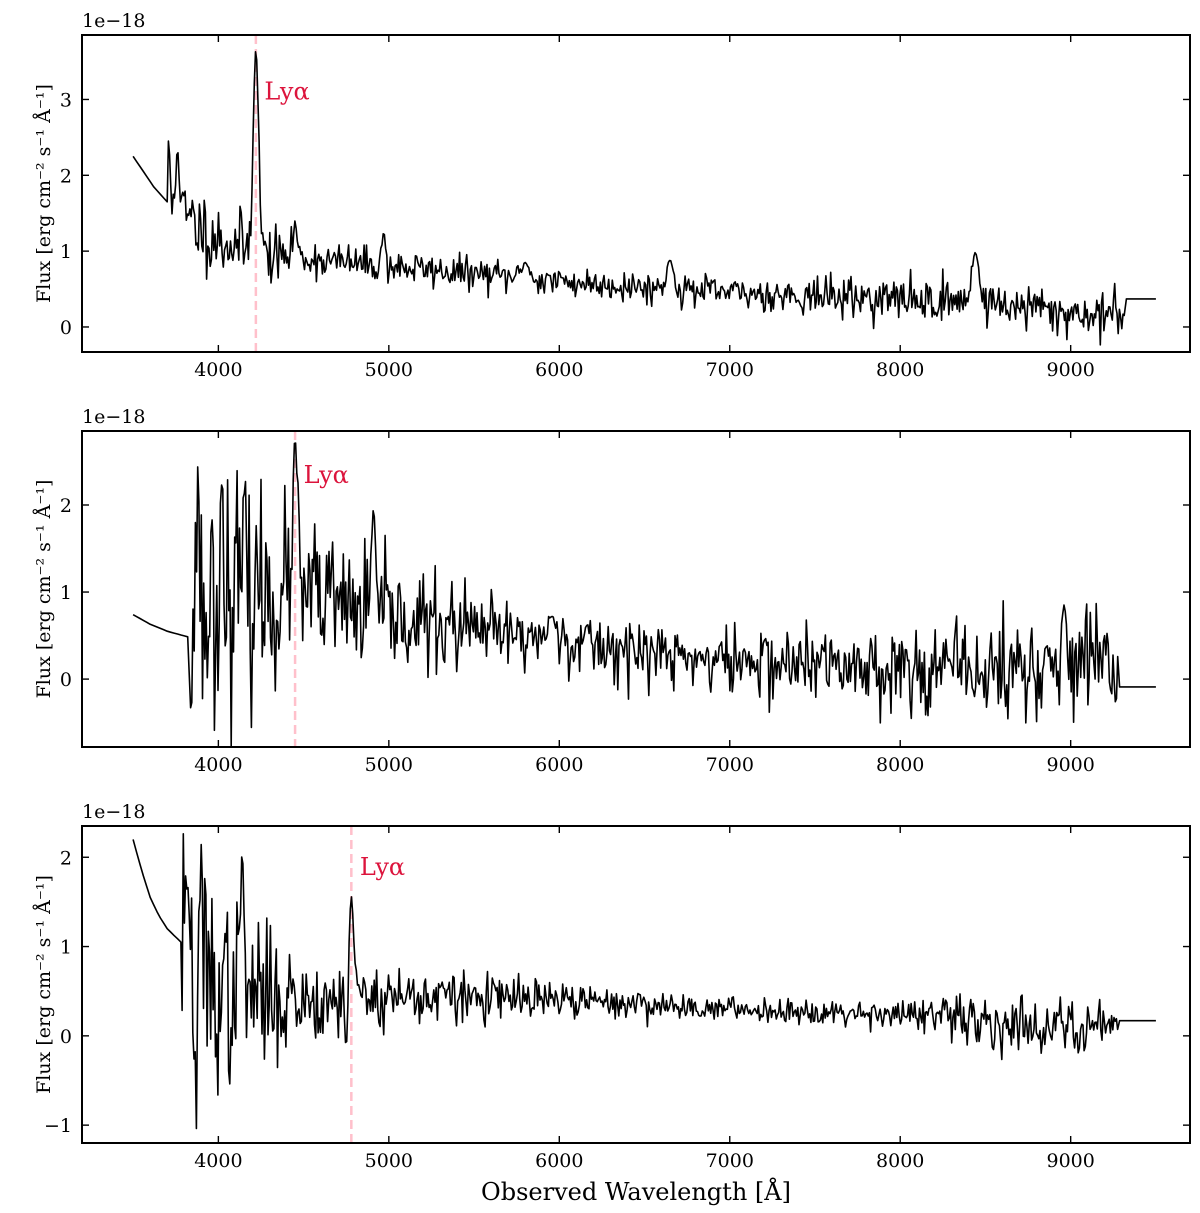 The width and height of the screenshot is (1200, 1213). Describe the element at coordinates (58, 1126) in the screenshot. I see `y-tick-label: −1` at that location.